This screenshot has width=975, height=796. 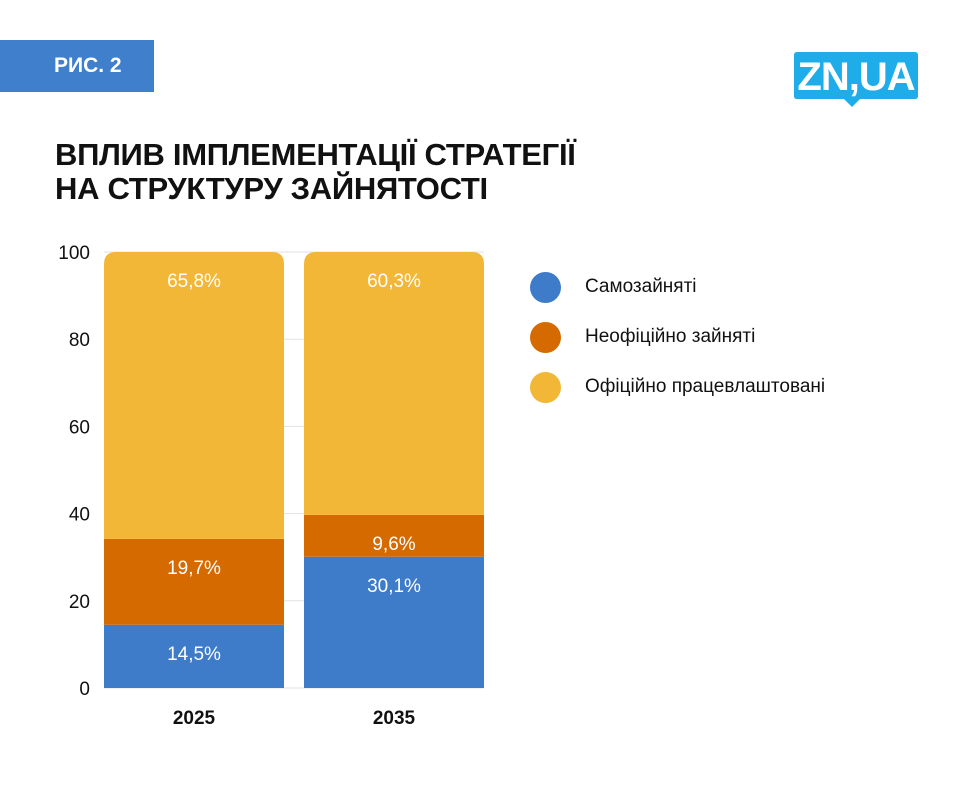 I want to click on y-tick-label: 20, so click(x=79, y=602).